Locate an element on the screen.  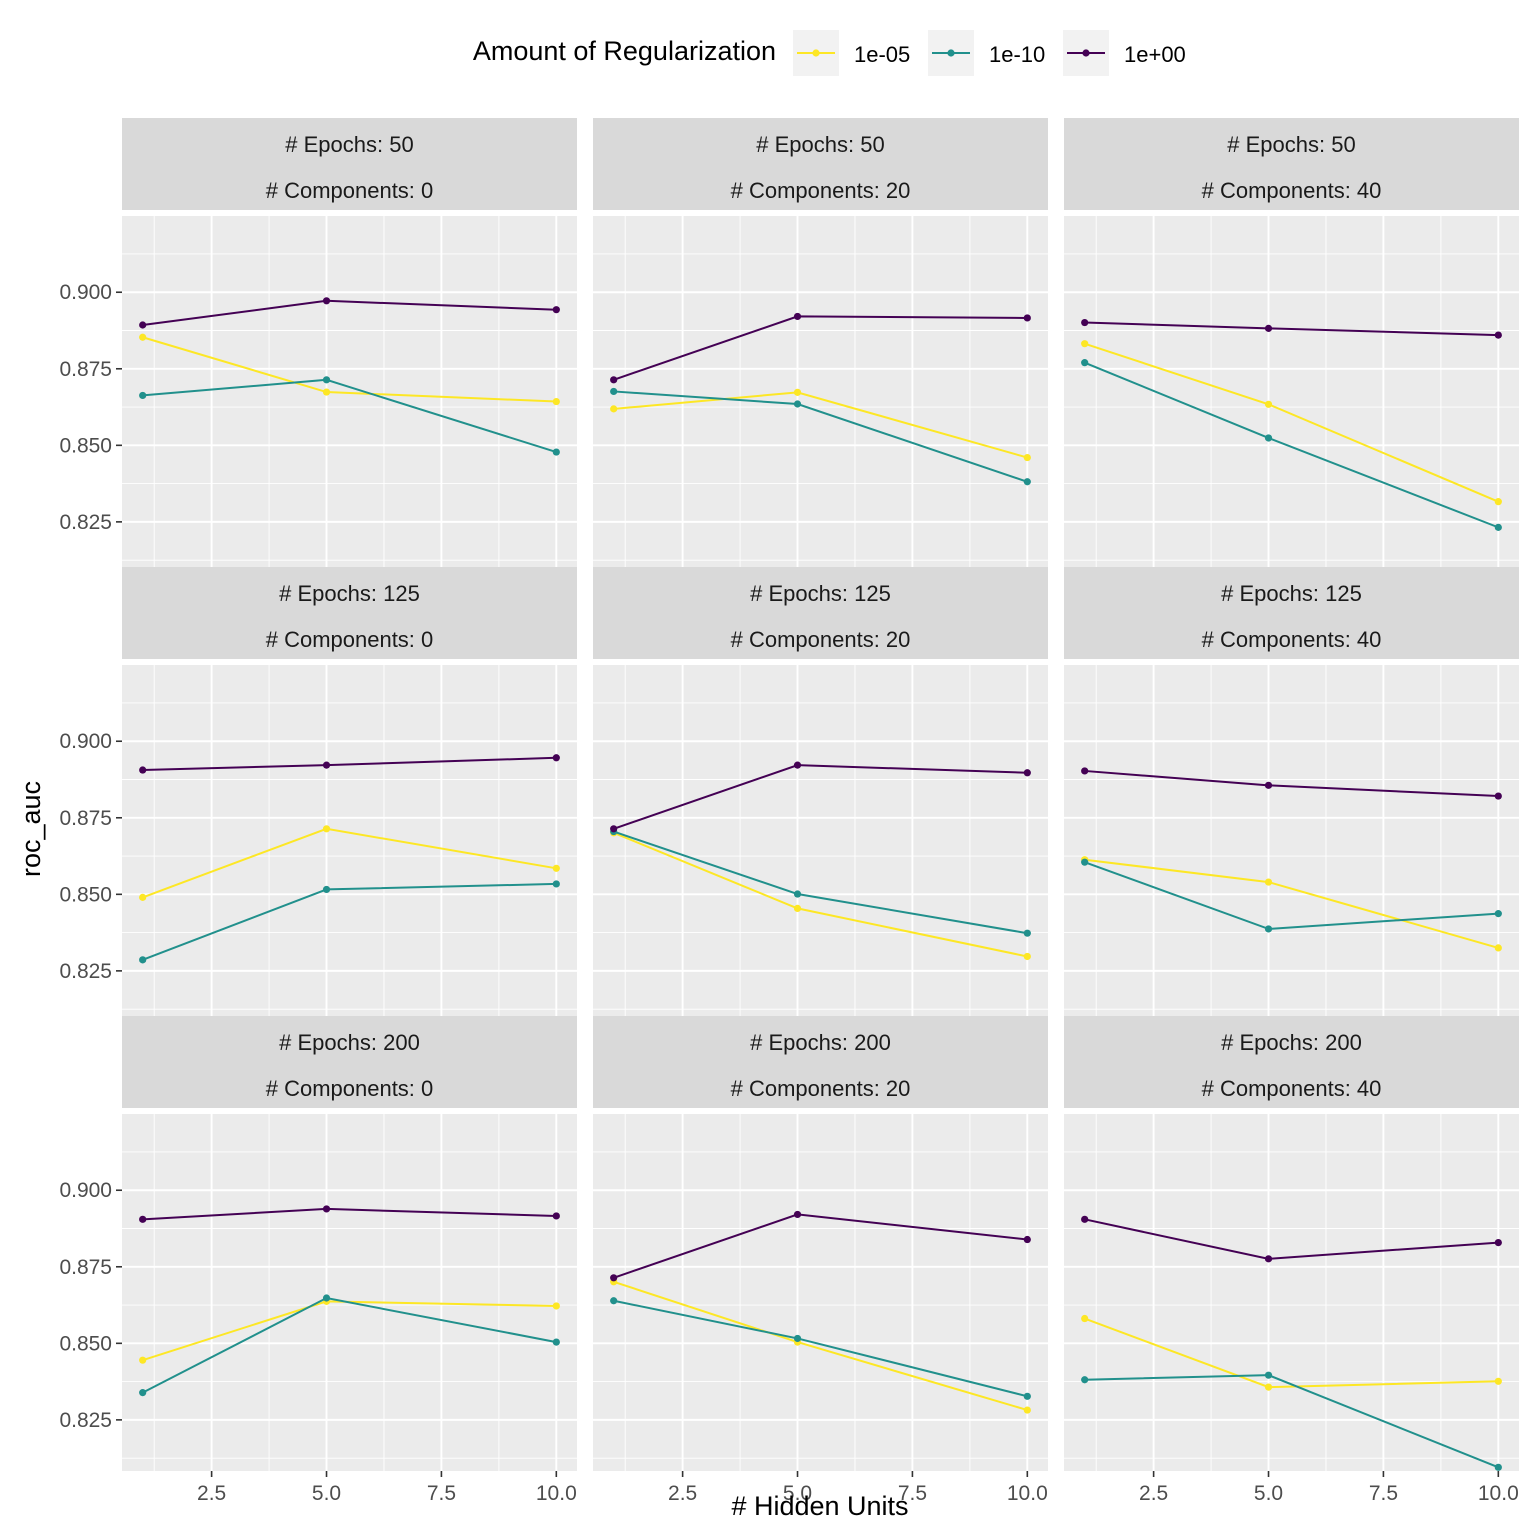
legend-label: 1e+00 is located at coordinates (1155, 54).